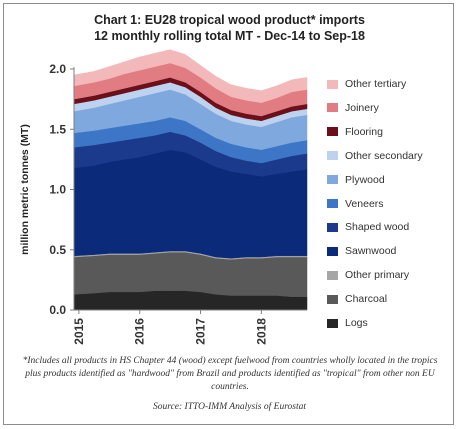  Describe the element at coordinates (364, 203) in the screenshot. I see `legend-label: Veneers` at that location.